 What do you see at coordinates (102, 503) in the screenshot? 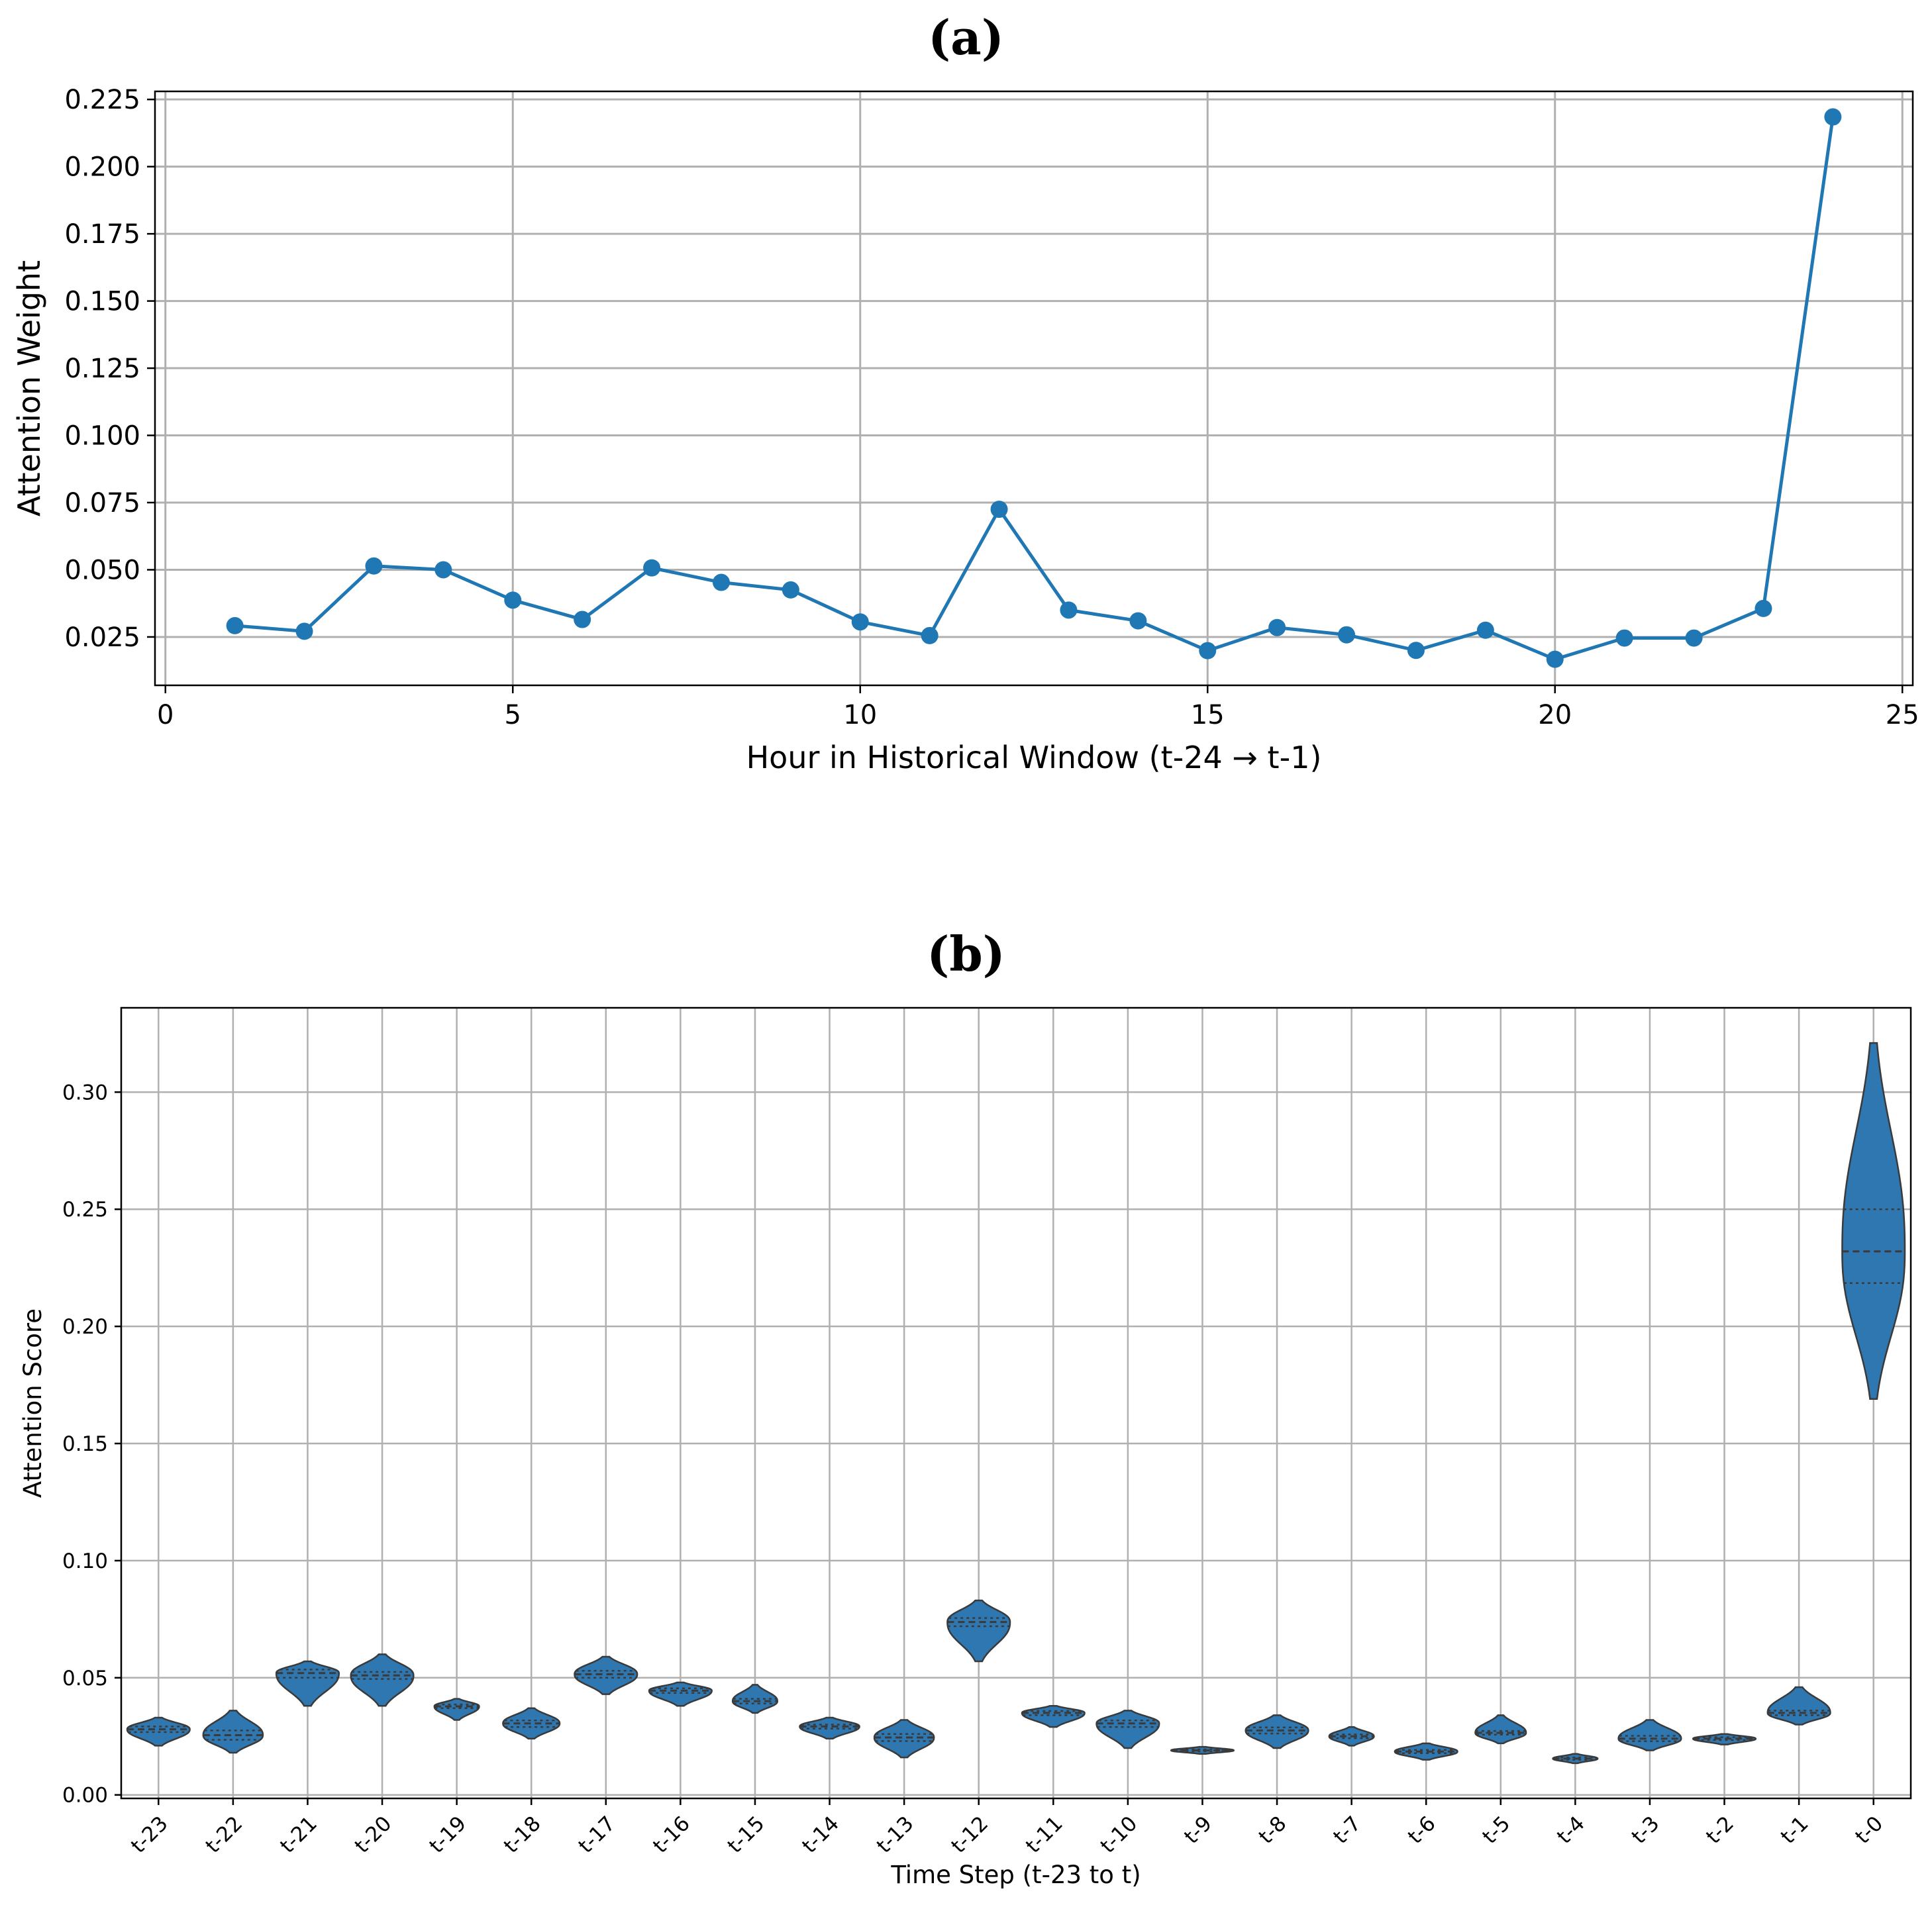
I see `y-tick-label: 0.075` at bounding box center [102, 503].